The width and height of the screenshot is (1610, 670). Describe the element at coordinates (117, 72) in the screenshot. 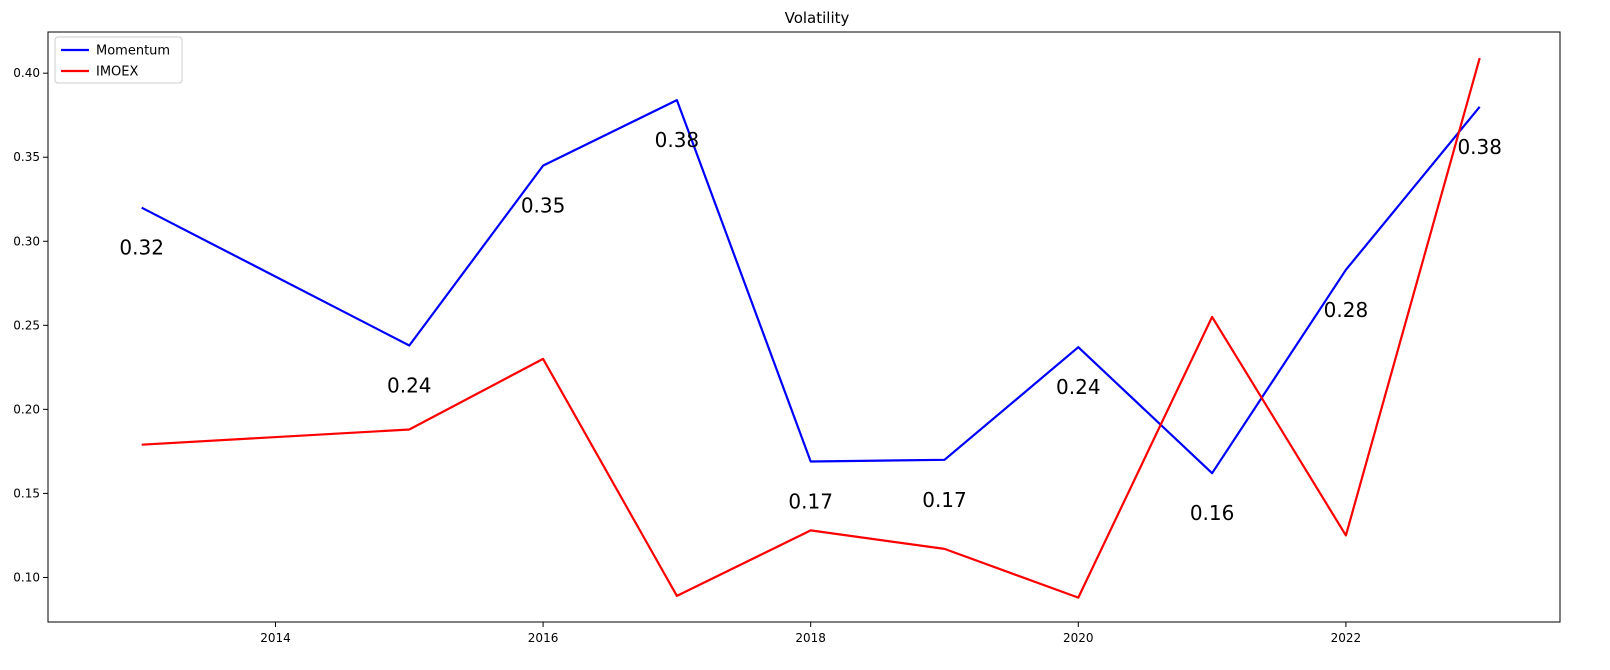

I see `legend-label: IMOEX` at that location.